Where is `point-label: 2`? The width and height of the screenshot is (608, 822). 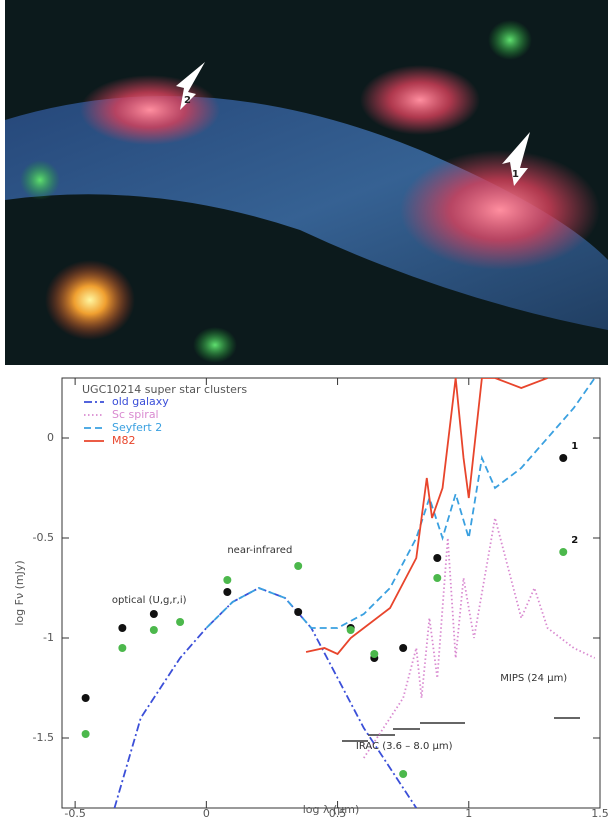
point-label: 2 is located at coordinates (574, 540).